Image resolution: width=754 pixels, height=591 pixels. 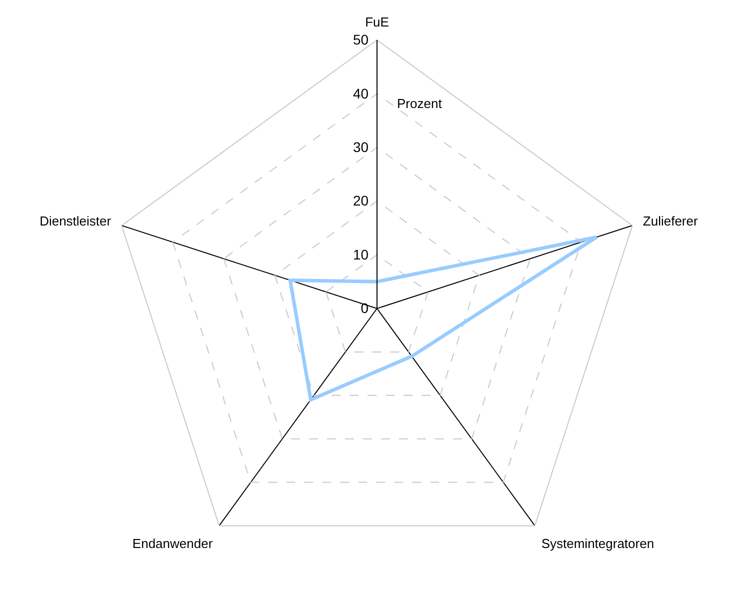 I want to click on y-tick-label: 40, so click(x=361, y=93).